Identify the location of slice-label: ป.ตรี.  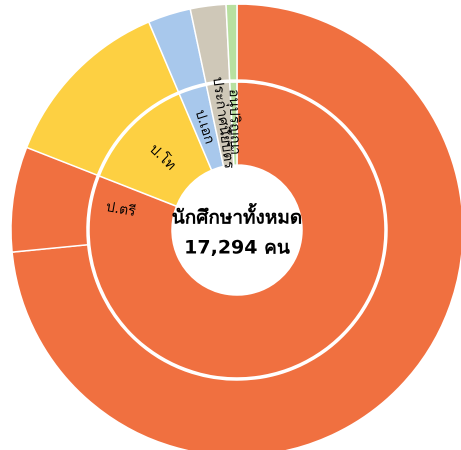
(121, 209).